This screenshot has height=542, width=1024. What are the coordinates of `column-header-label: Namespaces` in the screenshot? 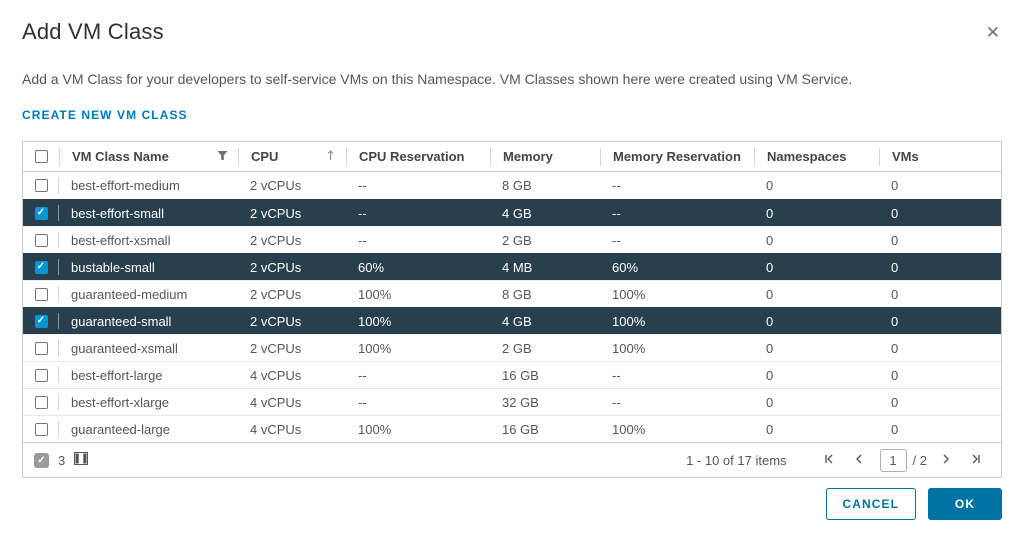 It's located at (807, 156).